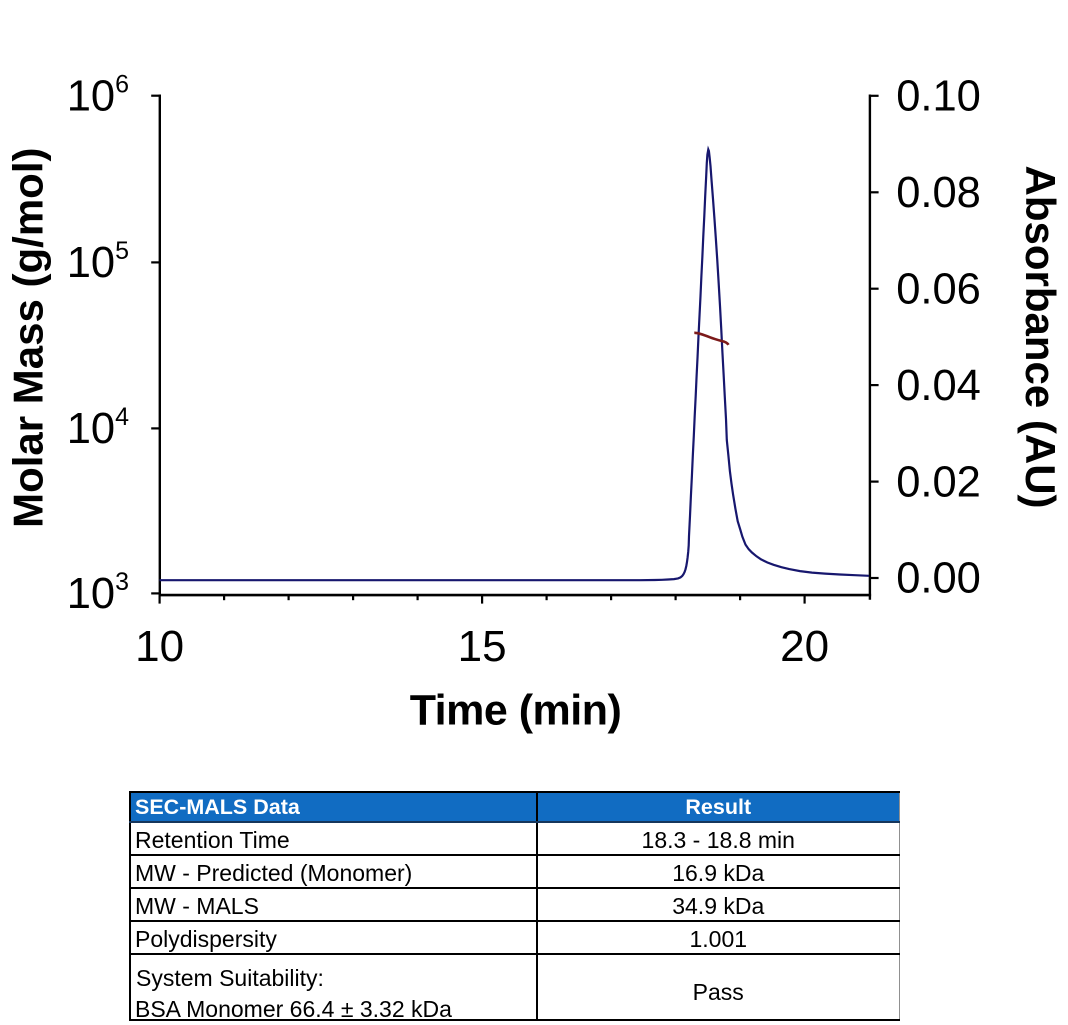 This screenshot has height=1025, width=1068. What do you see at coordinates (27, 338) in the screenshot?
I see `svg-text: Molar Mass (g/mol)` at bounding box center [27, 338].